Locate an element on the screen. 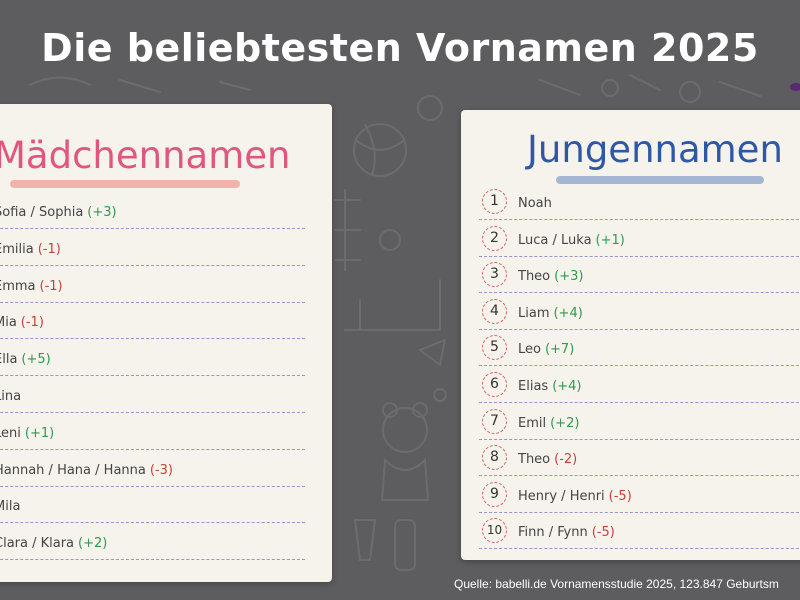  name-text: Lina is located at coordinates (10, 396).